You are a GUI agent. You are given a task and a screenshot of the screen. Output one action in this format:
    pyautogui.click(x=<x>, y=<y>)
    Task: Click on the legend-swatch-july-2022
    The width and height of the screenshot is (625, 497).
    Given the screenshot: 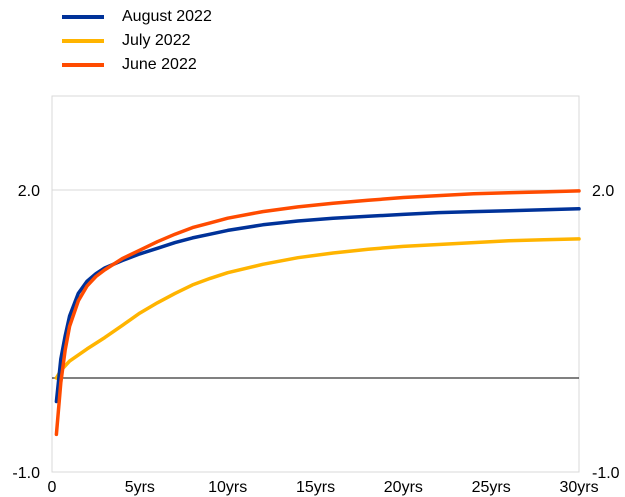 What is the action you would take?
    pyautogui.click(x=83, y=41)
    